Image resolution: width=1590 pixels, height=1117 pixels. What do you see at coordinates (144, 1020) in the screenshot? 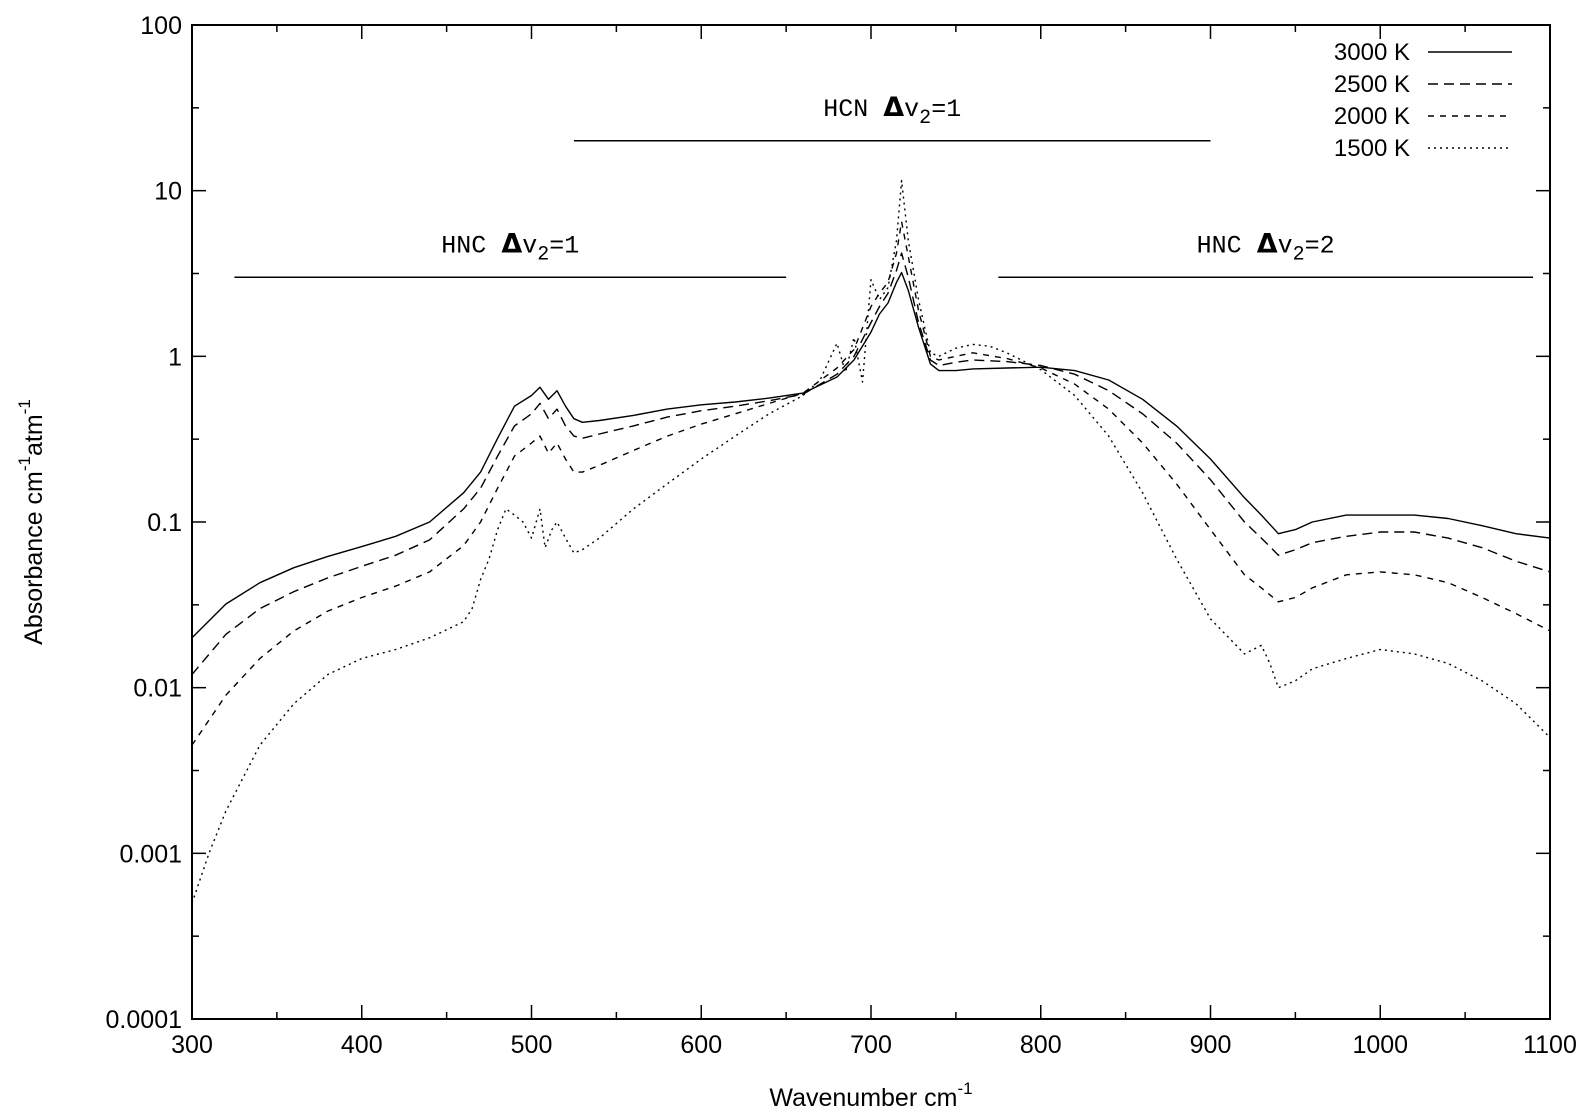
I see `y-tick-label: 0.0001` at bounding box center [144, 1020].